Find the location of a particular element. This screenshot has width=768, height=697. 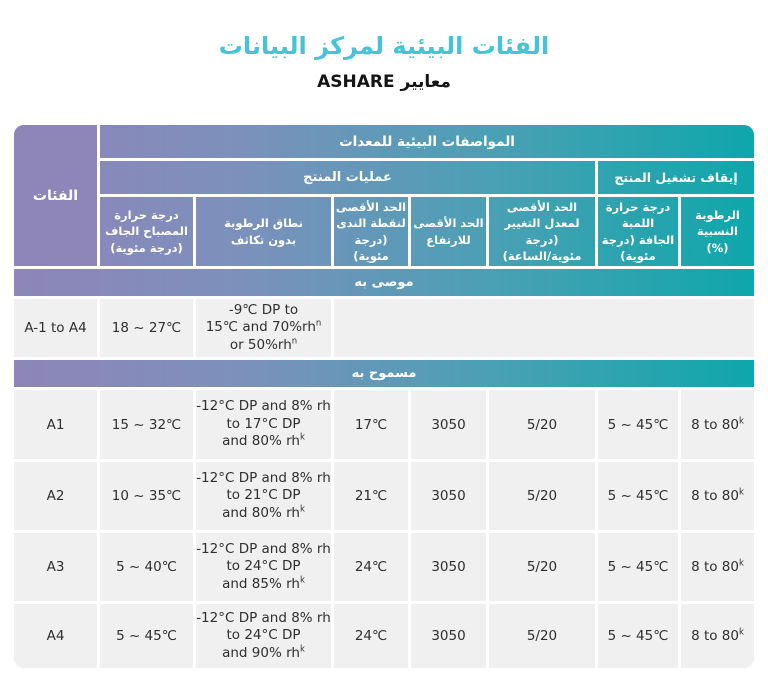

humidity-line: to 21°C DP is located at coordinates (263, 495).